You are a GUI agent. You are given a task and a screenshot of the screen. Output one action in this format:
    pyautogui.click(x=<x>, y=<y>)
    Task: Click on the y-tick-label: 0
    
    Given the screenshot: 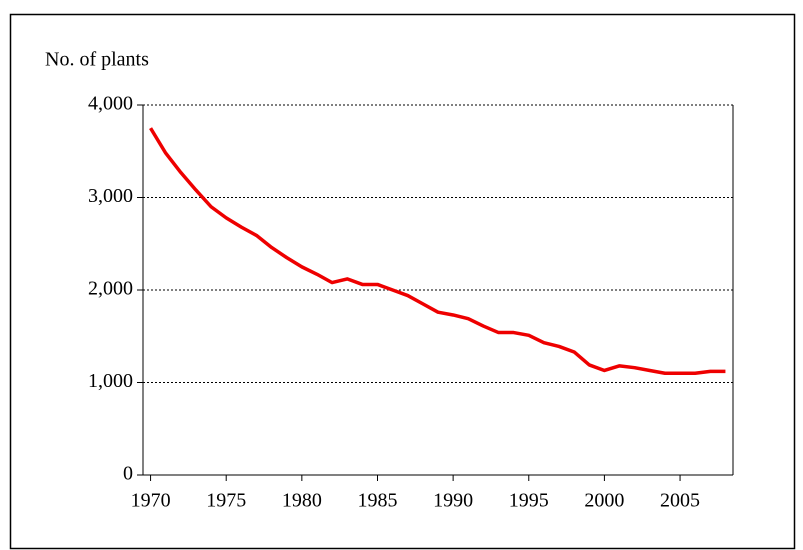 What is the action you would take?
    pyautogui.click(x=128, y=474)
    